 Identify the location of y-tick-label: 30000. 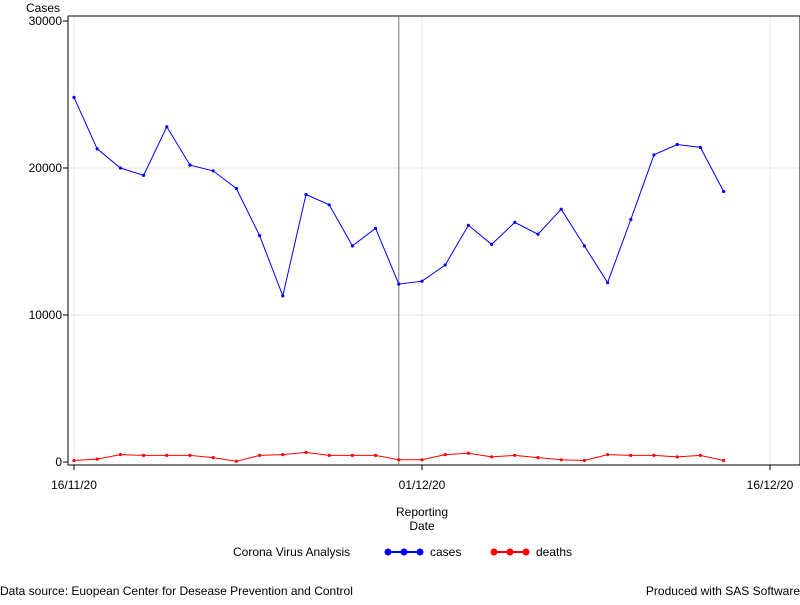
(46, 21).